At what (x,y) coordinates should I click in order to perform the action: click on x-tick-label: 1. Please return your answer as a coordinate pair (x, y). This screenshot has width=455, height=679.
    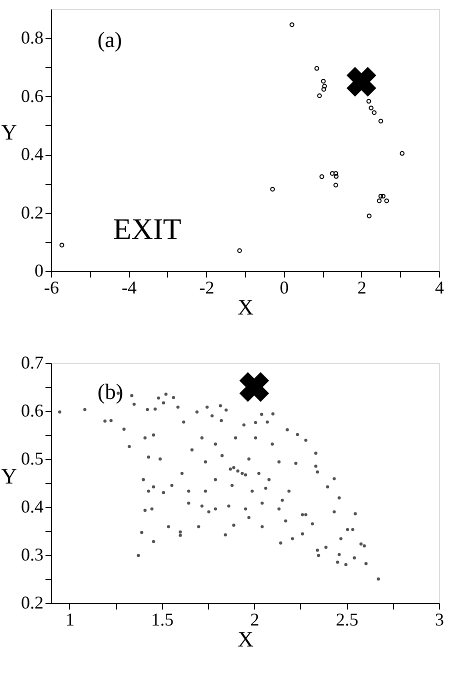
    Looking at the image, I should click on (69, 620).